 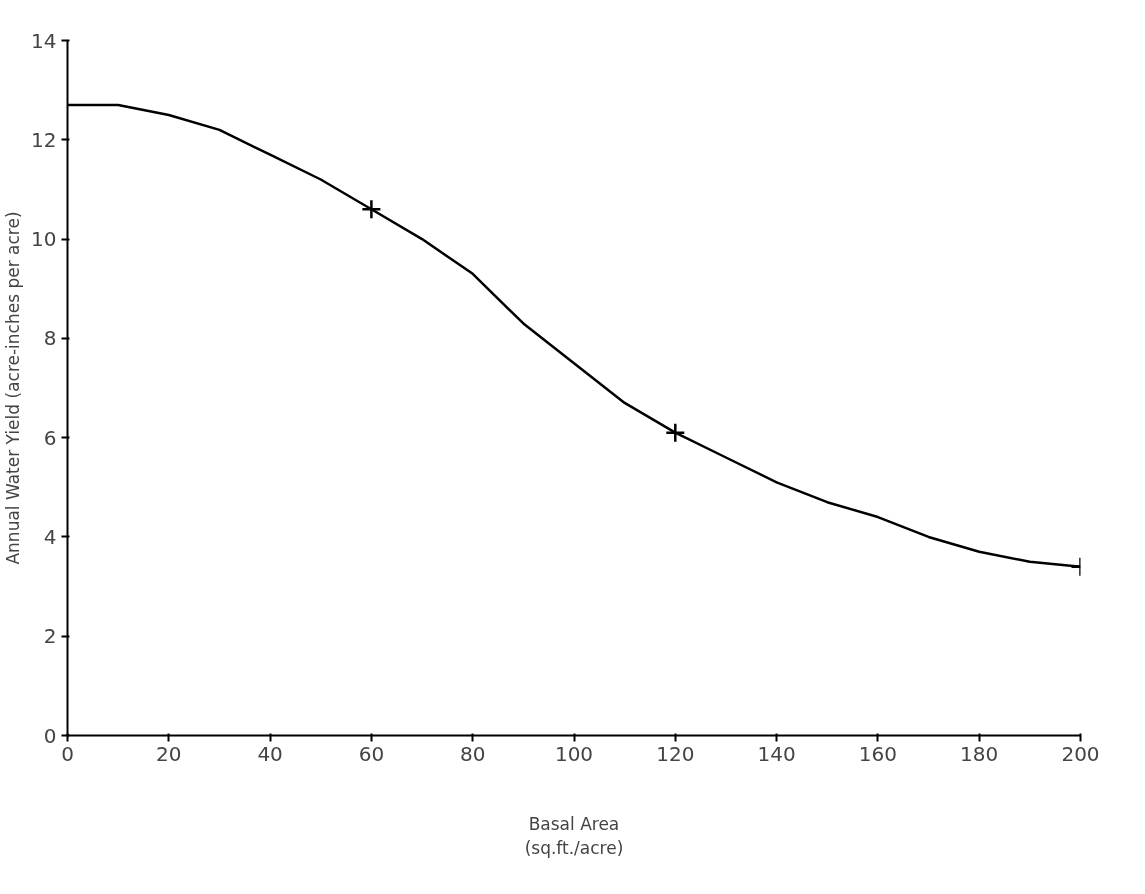 I want to click on y-axis-title: Annual Water Yield (acre-inches per acre), so click(x=13, y=388).